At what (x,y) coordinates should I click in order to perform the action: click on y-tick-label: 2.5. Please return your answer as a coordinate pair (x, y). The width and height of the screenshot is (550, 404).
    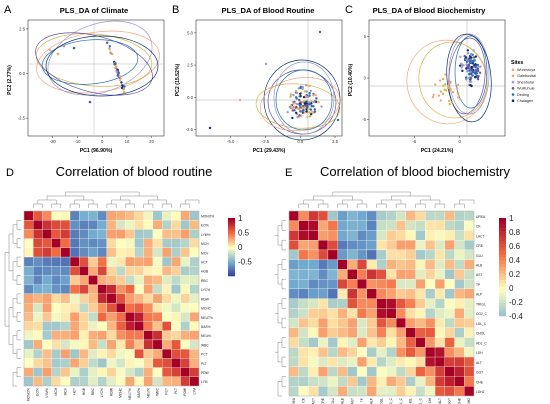
    Looking at the image, I should click on (22, 28).